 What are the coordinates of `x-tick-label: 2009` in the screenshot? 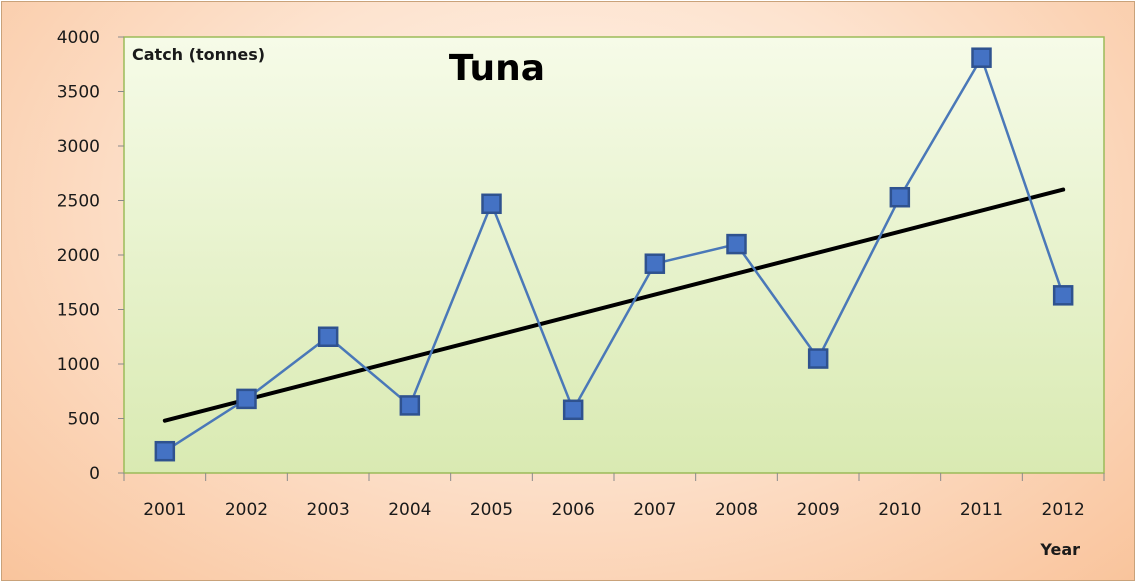 It's located at (818, 510).